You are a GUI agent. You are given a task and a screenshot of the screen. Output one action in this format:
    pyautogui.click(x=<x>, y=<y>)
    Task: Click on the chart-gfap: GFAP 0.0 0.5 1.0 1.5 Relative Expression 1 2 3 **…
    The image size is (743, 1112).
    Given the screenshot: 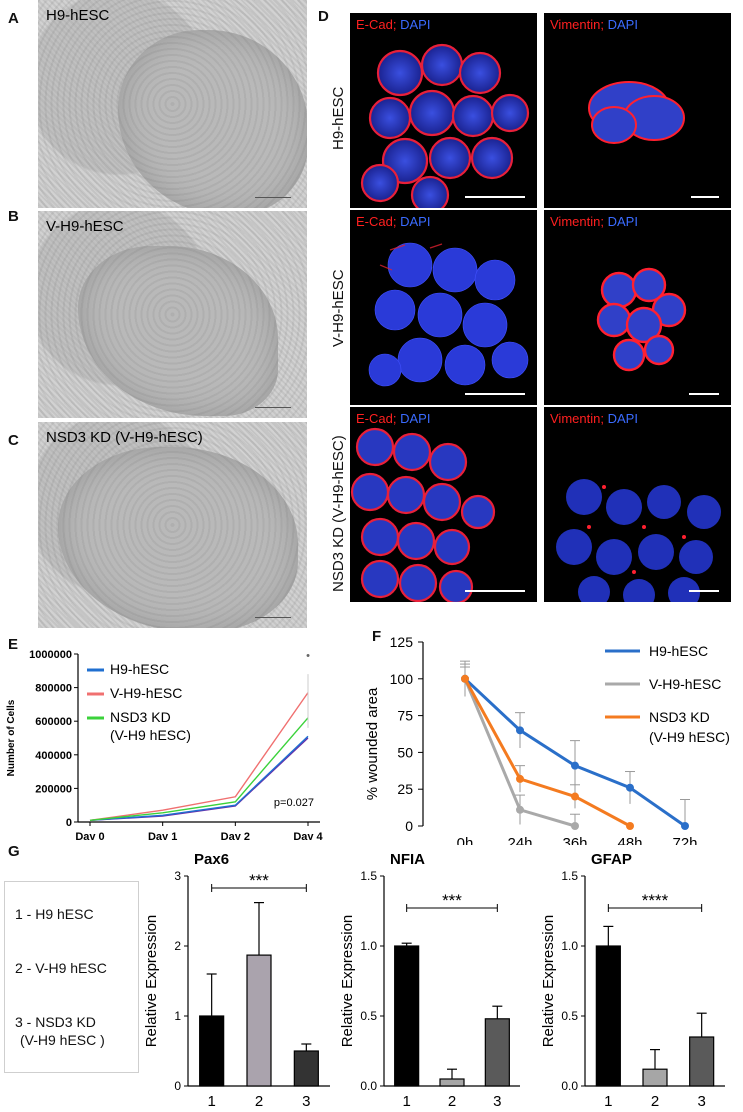 What is the action you would take?
    pyautogui.click(x=632, y=980)
    